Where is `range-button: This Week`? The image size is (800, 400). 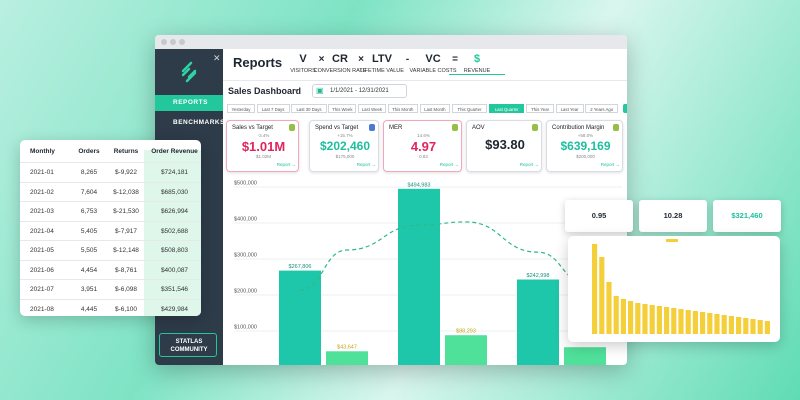 range-button: This Week is located at coordinates (342, 108).